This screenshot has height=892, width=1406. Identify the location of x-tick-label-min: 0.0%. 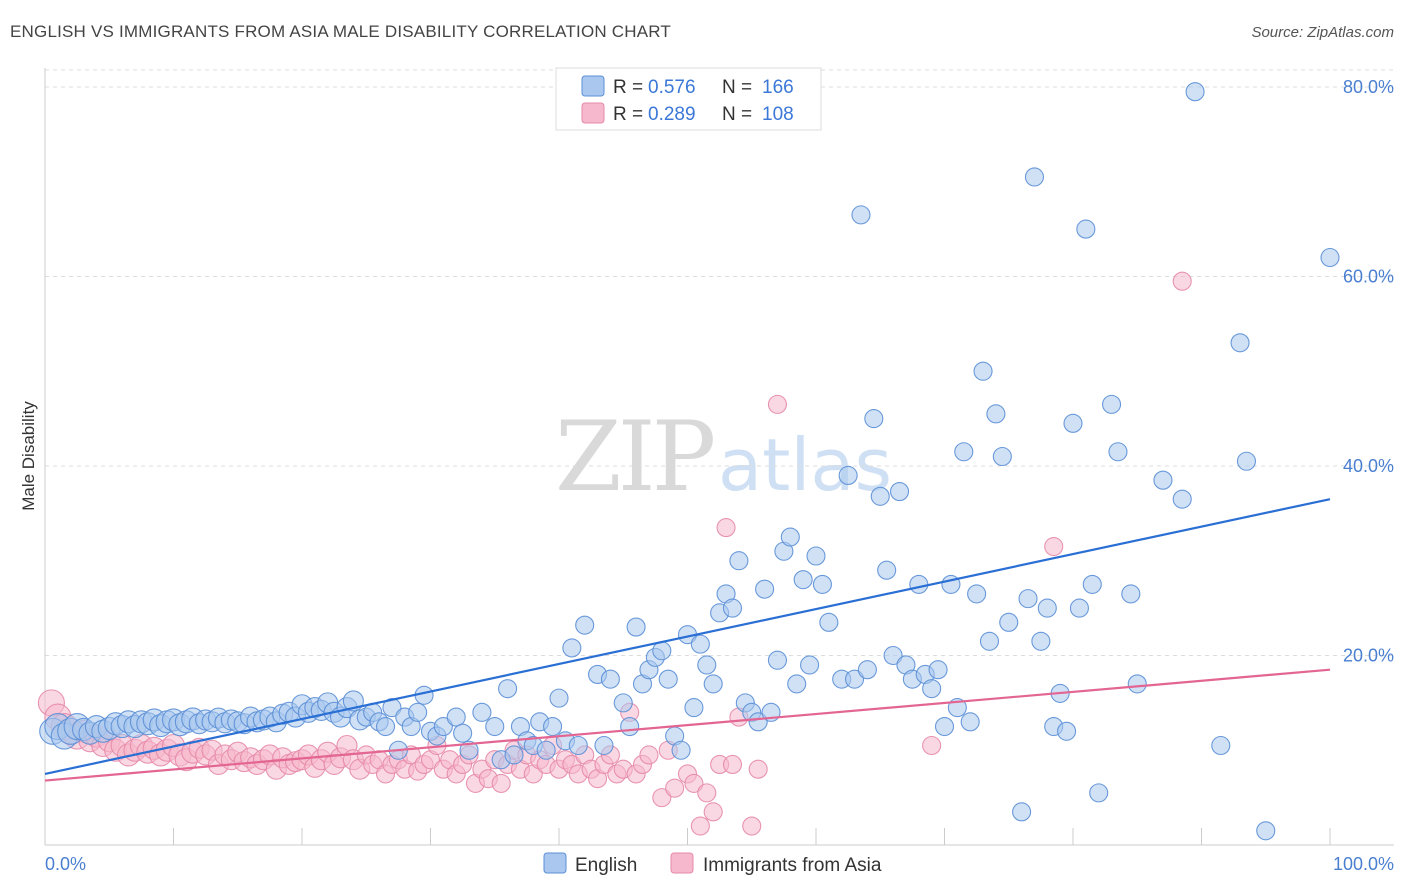
(65, 864).